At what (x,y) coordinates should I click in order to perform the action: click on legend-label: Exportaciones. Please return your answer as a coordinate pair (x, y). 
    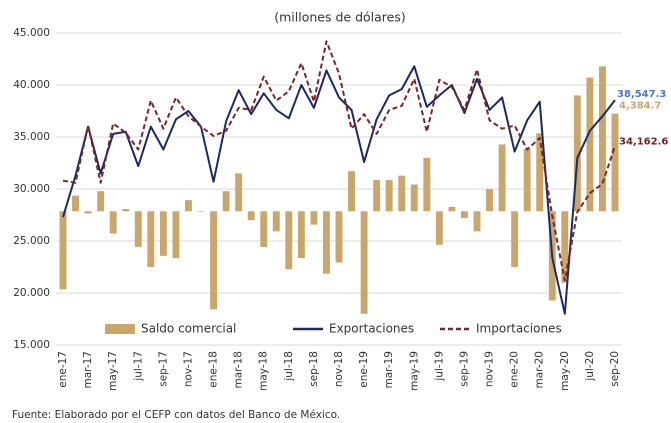
    Looking at the image, I should click on (371, 329).